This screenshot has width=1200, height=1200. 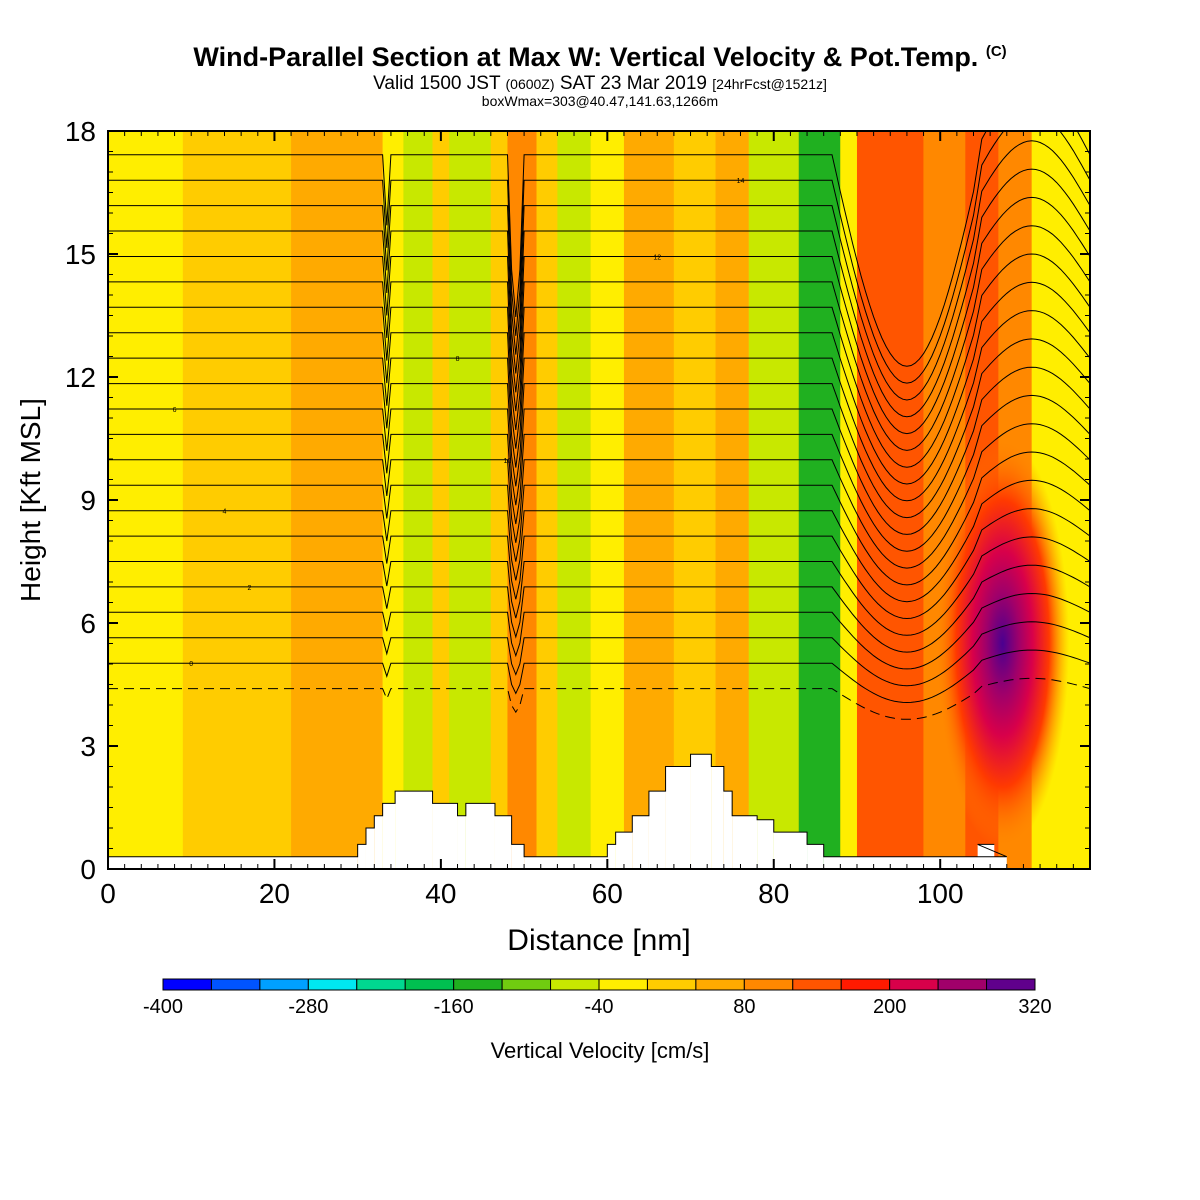 I want to click on colorbar-tick-label: 200, so click(x=889, y=1007).